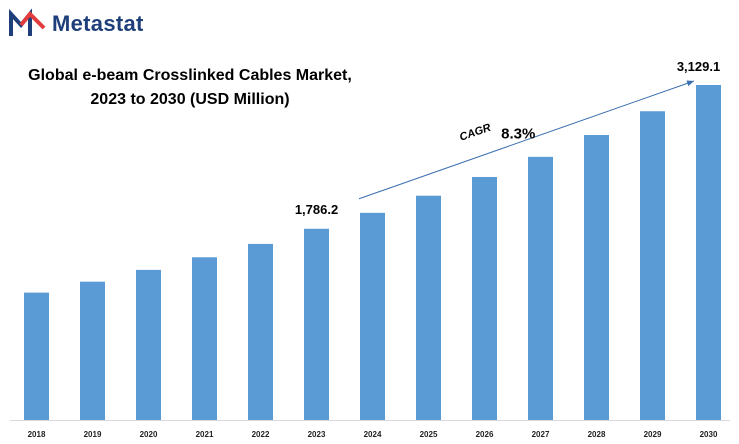 This screenshot has width=739, height=444. I want to click on bar-2024, so click(372, 316).